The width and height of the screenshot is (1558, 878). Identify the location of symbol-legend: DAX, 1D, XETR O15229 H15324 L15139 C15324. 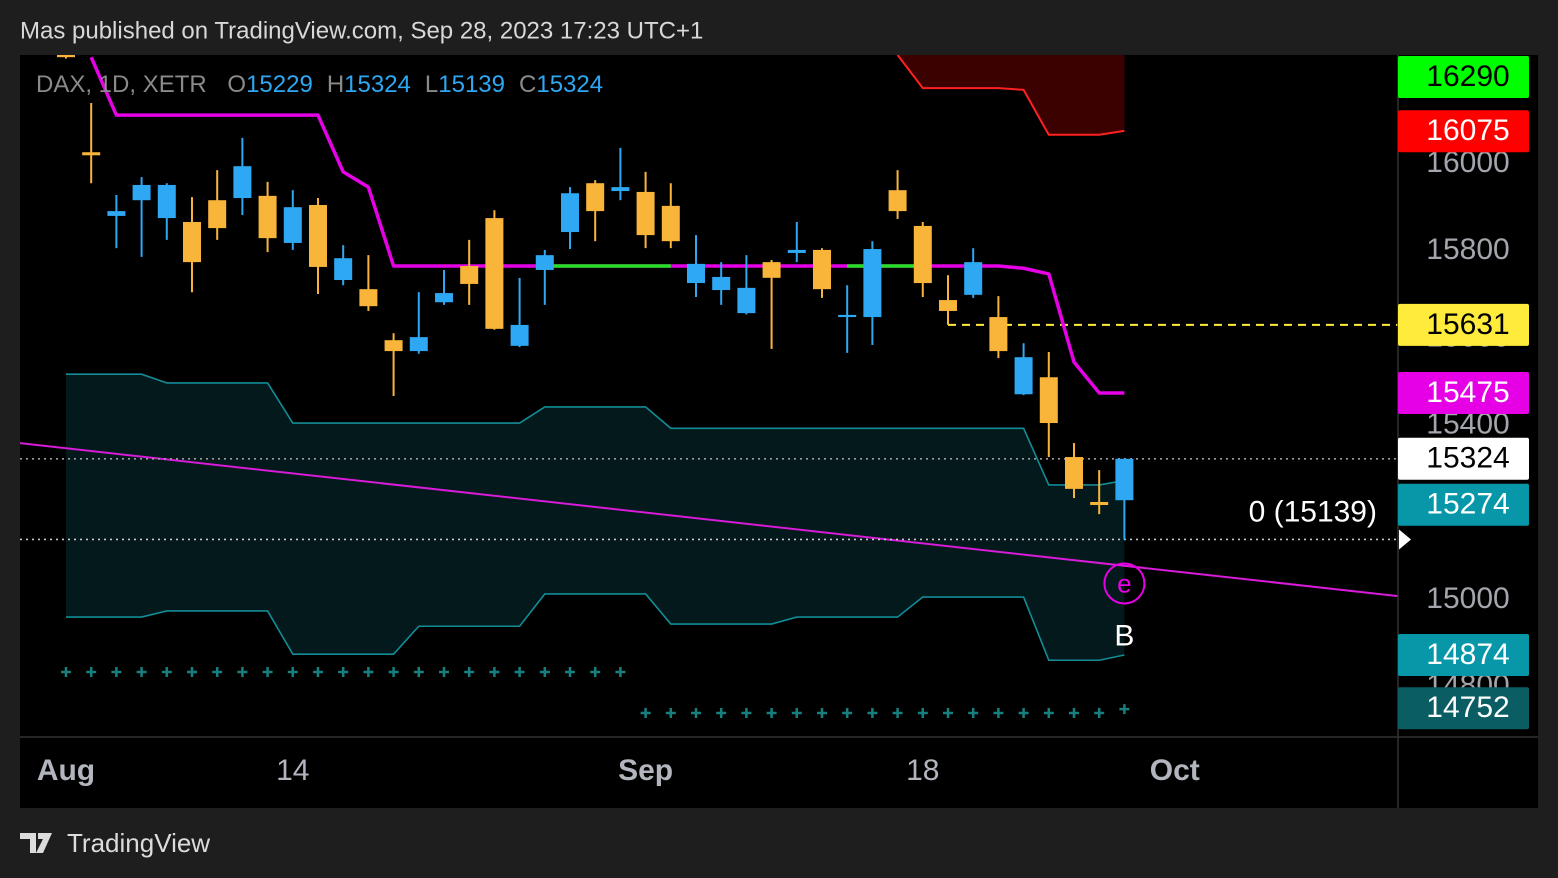
(319, 84).